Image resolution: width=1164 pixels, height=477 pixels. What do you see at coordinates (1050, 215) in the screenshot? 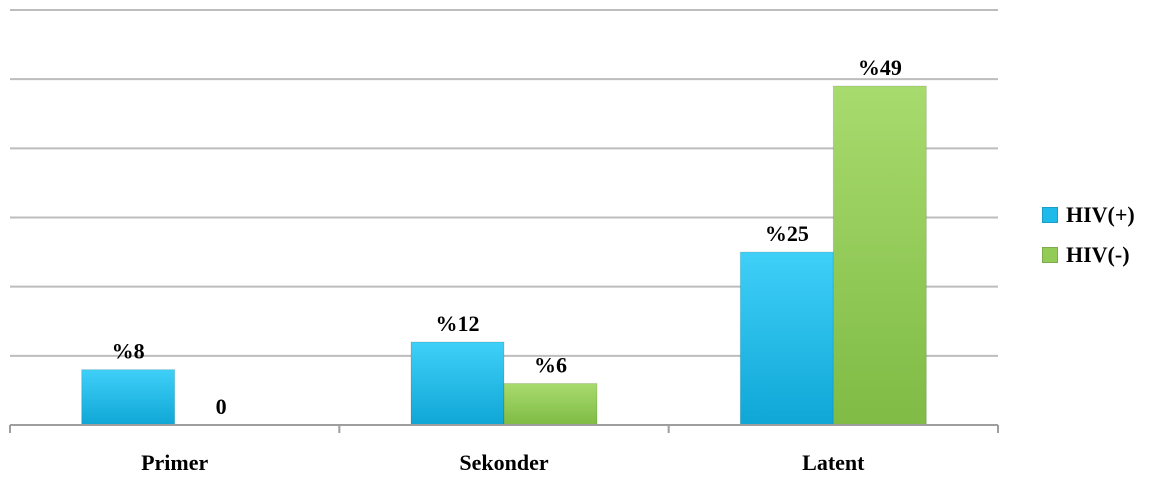
I see `legend-swatch-hiv-positive` at bounding box center [1050, 215].